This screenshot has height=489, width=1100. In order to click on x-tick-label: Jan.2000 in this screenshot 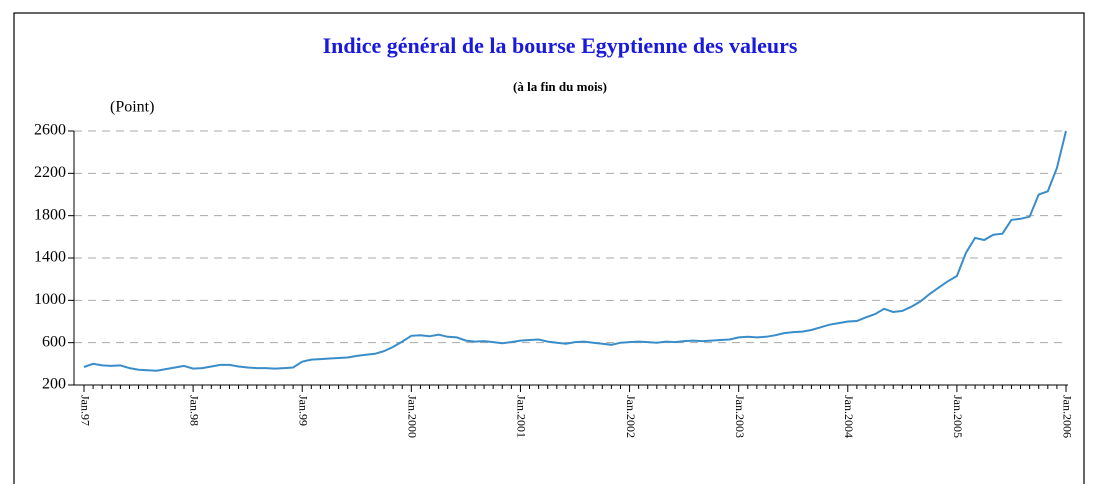, I will do `click(413, 416)`.